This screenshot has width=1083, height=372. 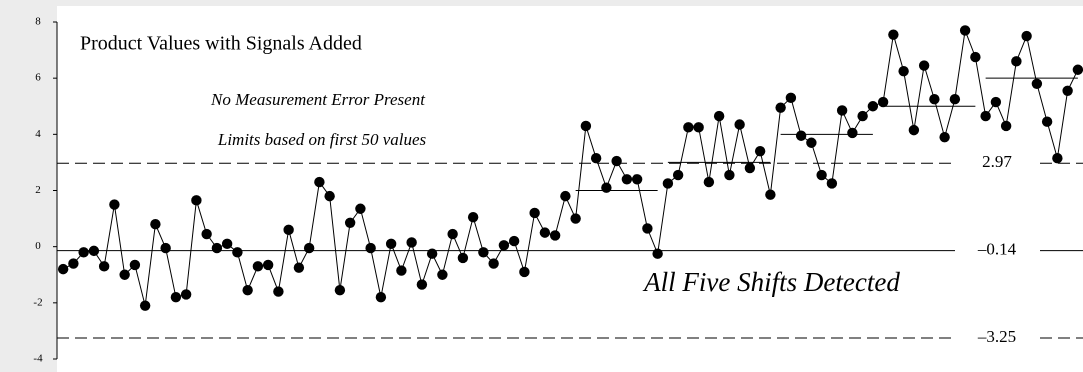 What do you see at coordinates (38, 246) in the screenshot?
I see `y-tick-label: 0` at bounding box center [38, 246].